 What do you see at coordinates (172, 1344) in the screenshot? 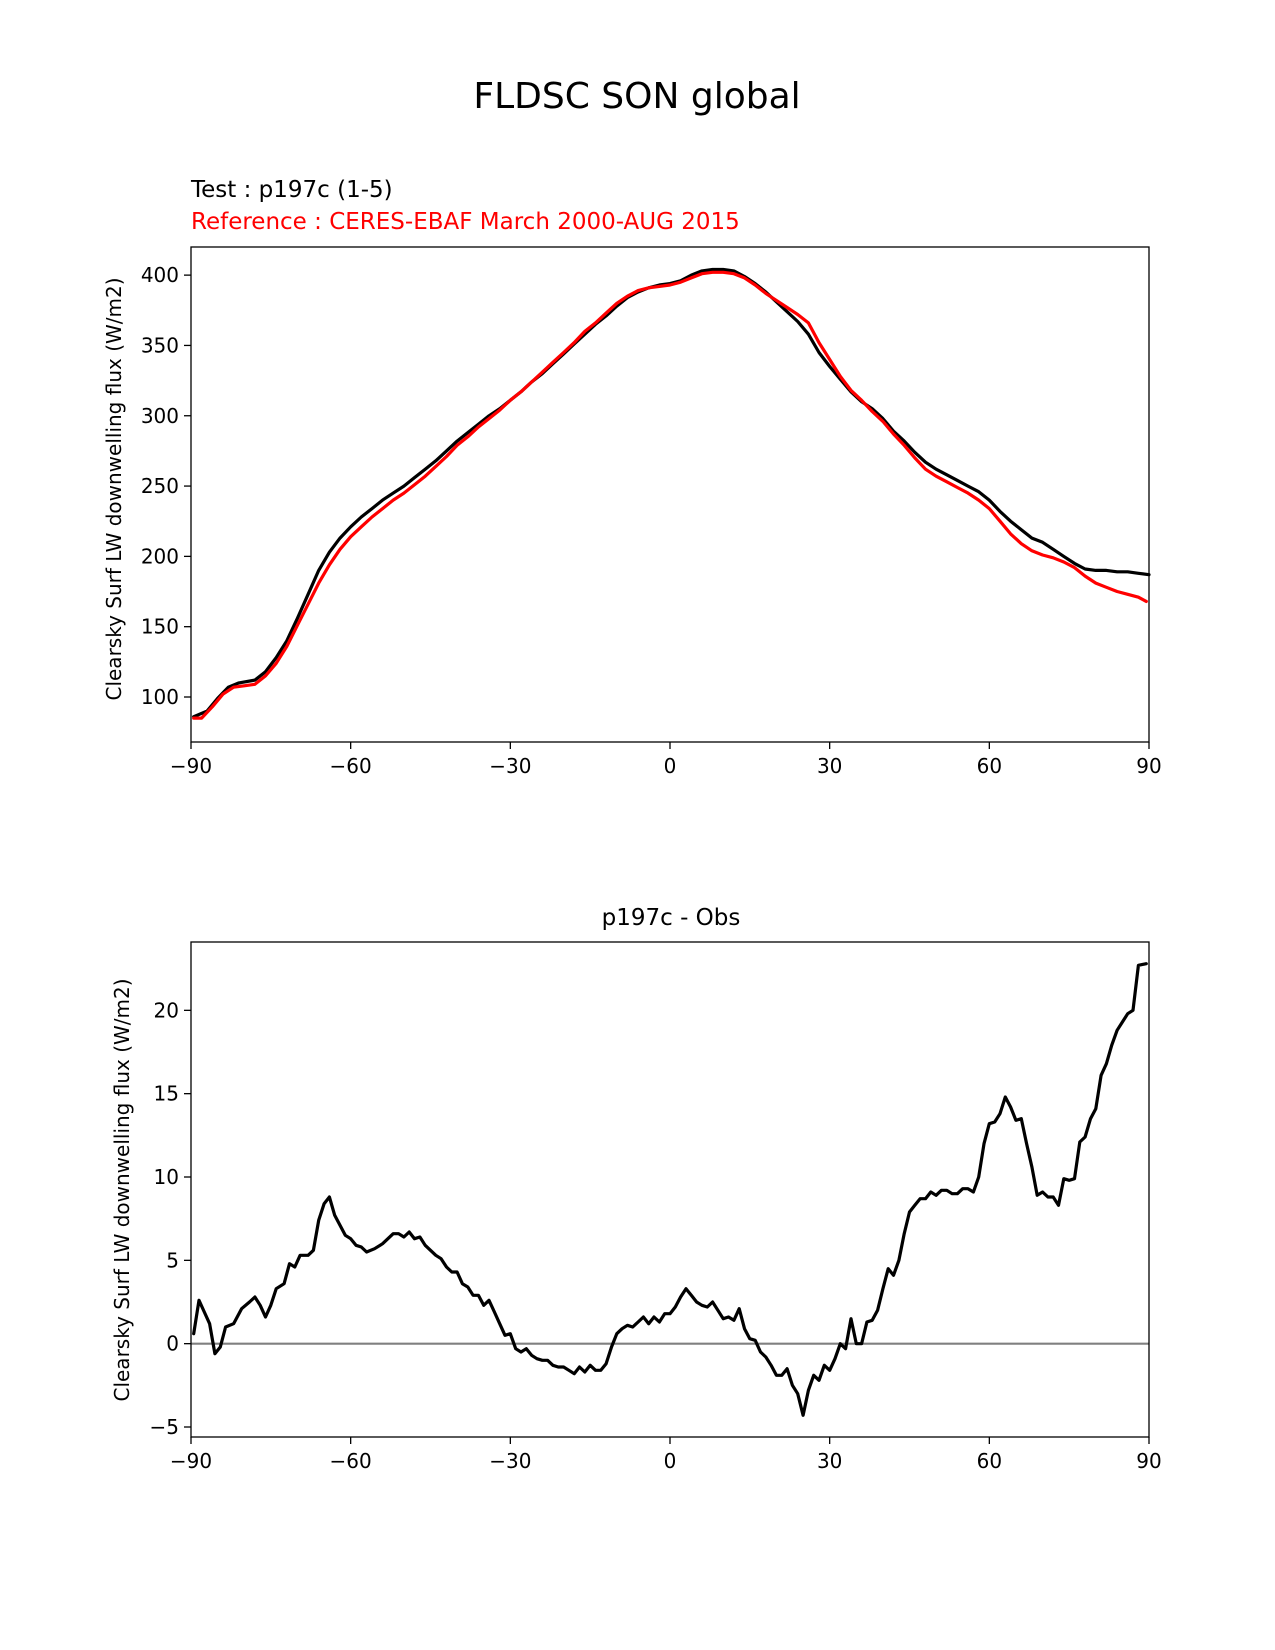
I see `y-tick-label: 0` at bounding box center [172, 1344].